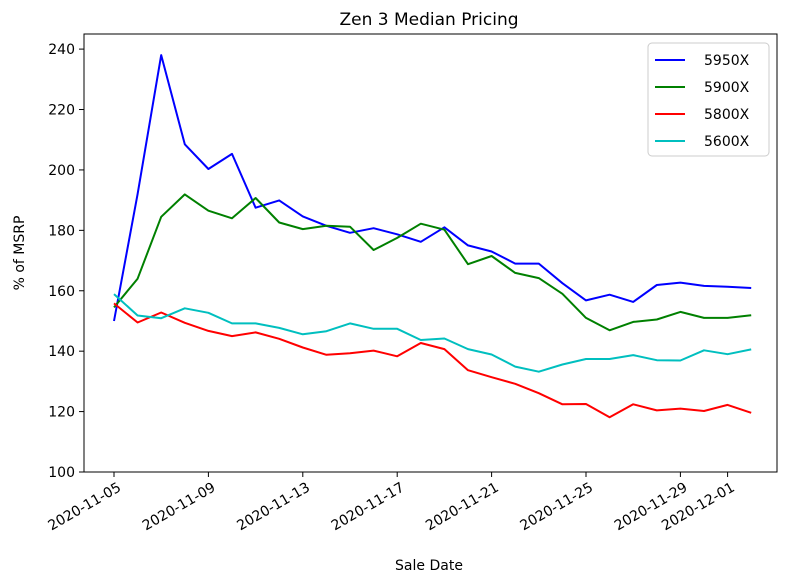 The height and width of the screenshot is (584, 799). Describe the element at coordinates (462, 507) in the screenshot. I see `x-tick-label: 2020-11-21` at that location.